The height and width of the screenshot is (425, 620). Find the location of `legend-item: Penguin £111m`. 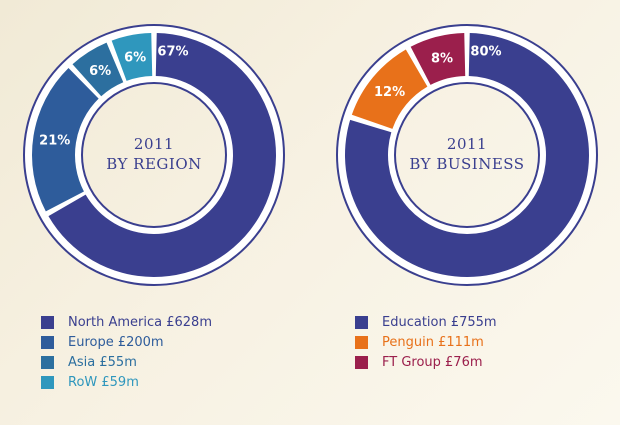

legend-item: Penguin £111m is located at coordinates (426, 342).